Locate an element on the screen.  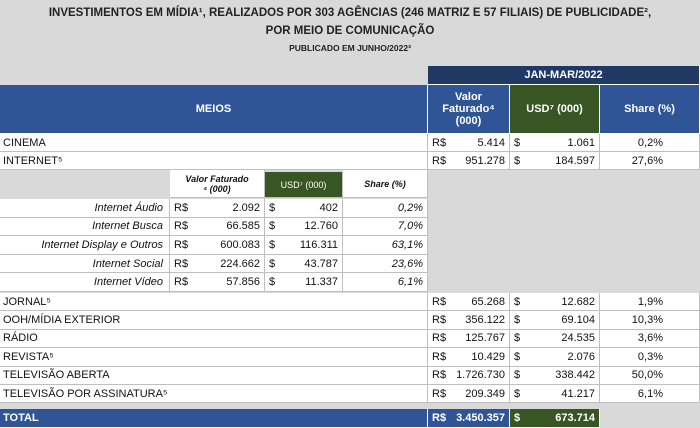
share-cell: 27,6% is located at coordinates (650, 161).